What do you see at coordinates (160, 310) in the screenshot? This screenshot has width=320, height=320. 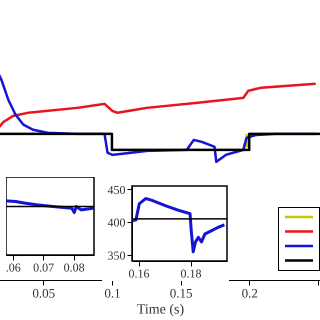 I see `x-axis-title: Time (s)` at bounding box center [160, 310].